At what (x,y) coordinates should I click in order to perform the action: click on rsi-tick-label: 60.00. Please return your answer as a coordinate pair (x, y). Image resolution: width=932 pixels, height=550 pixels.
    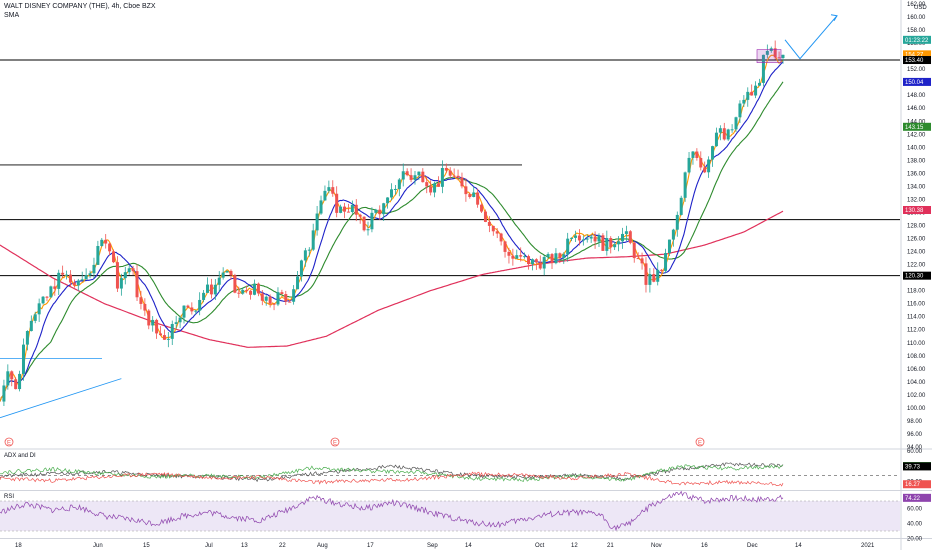
    Looking at the image, I should click on (915, 510).